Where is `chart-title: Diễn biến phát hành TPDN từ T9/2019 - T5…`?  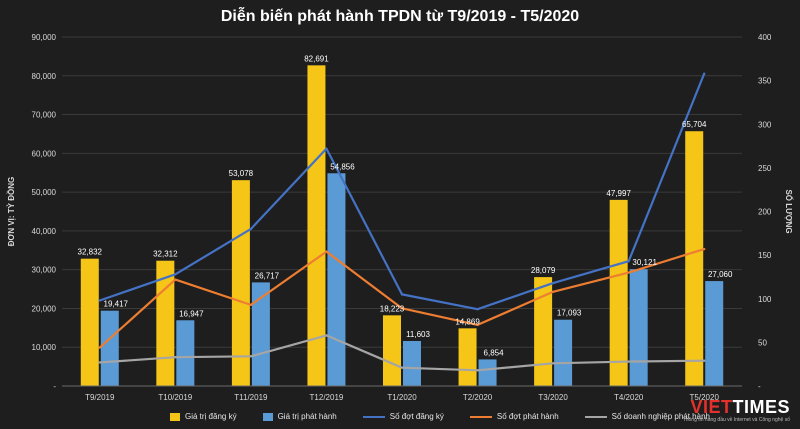 chart-title: Diễn biến phát hành TPDN từ T9/2019 - T5… is located at coordinates (400, 16).